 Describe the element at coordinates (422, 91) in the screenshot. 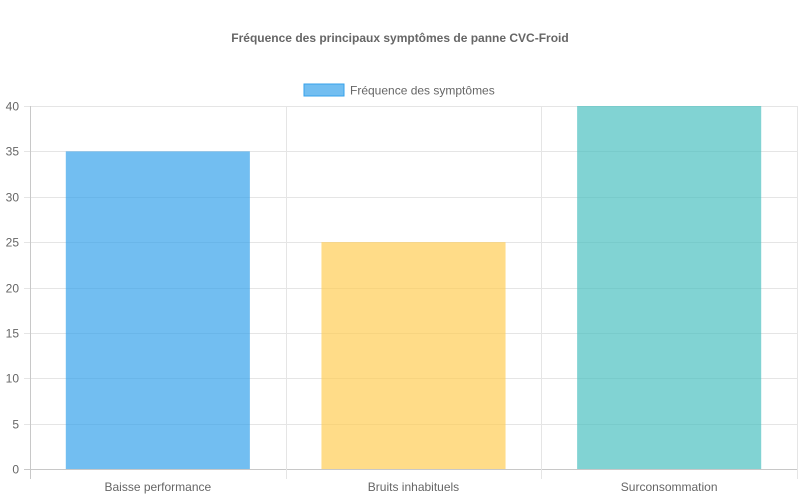

I see `legend-label: Fréquence des symptômes` at that location.